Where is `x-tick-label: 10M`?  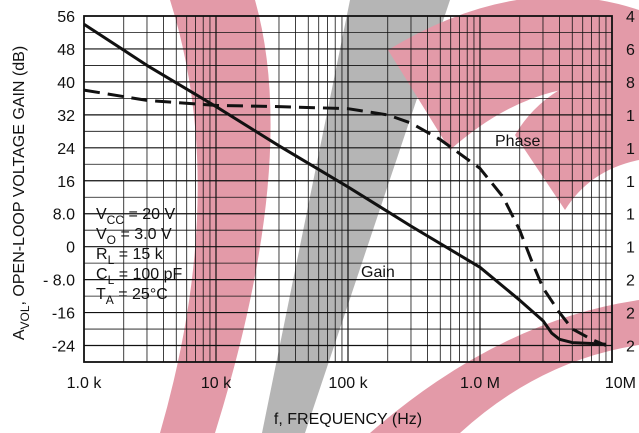
x-tick-label: 10M is located at coordinates (620, 383).